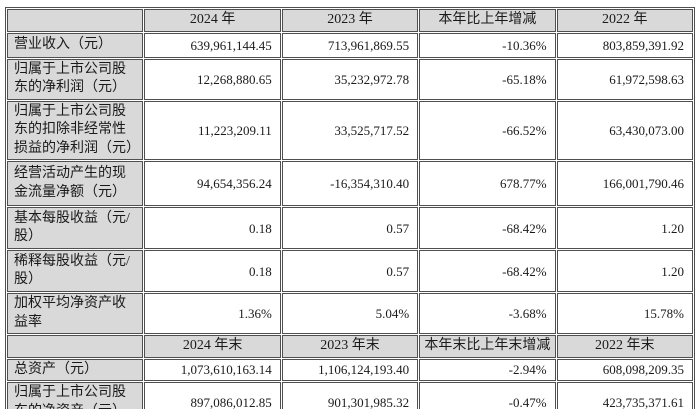  I want to click on period-end-header-row: 2024 年末 2023 年末 本年末比上年末增减 2022 年末, so click(350, 346).